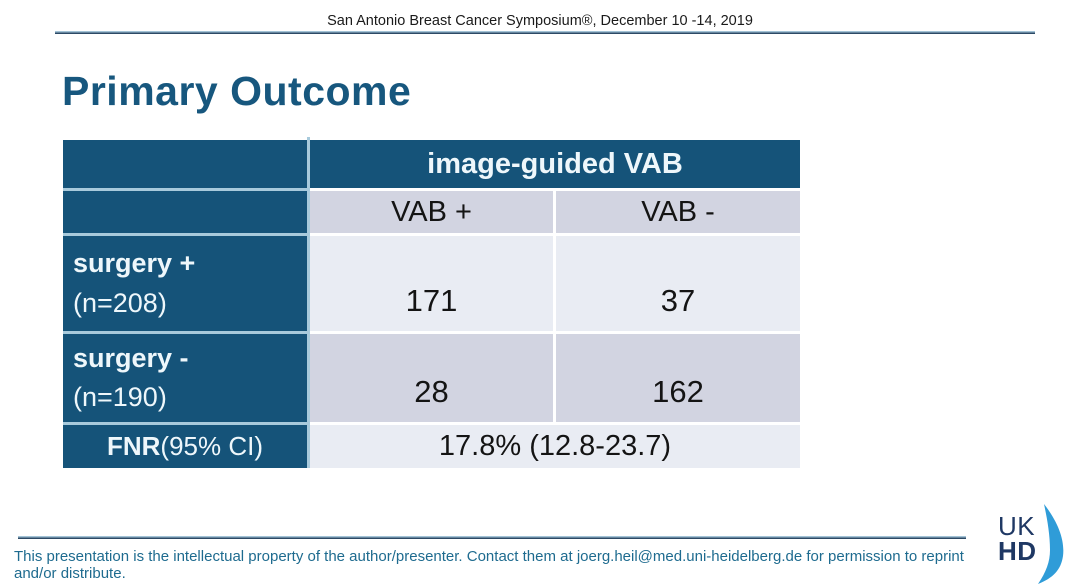 This screenshot has height=586, width=1080. I want to click on fnr-label-sub: (95% CI), so click(211, 446).